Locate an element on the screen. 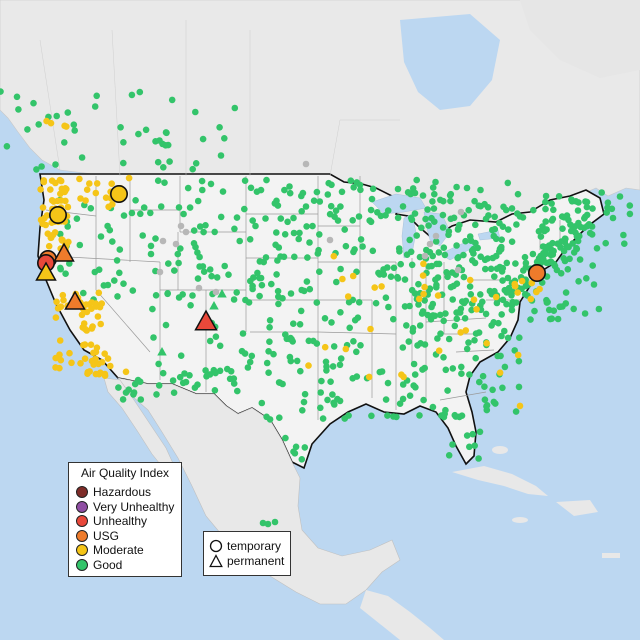 The height and width of the screenshot is (640, 640). legend-item-permanent: permanent is located at coordinates (247, 560).